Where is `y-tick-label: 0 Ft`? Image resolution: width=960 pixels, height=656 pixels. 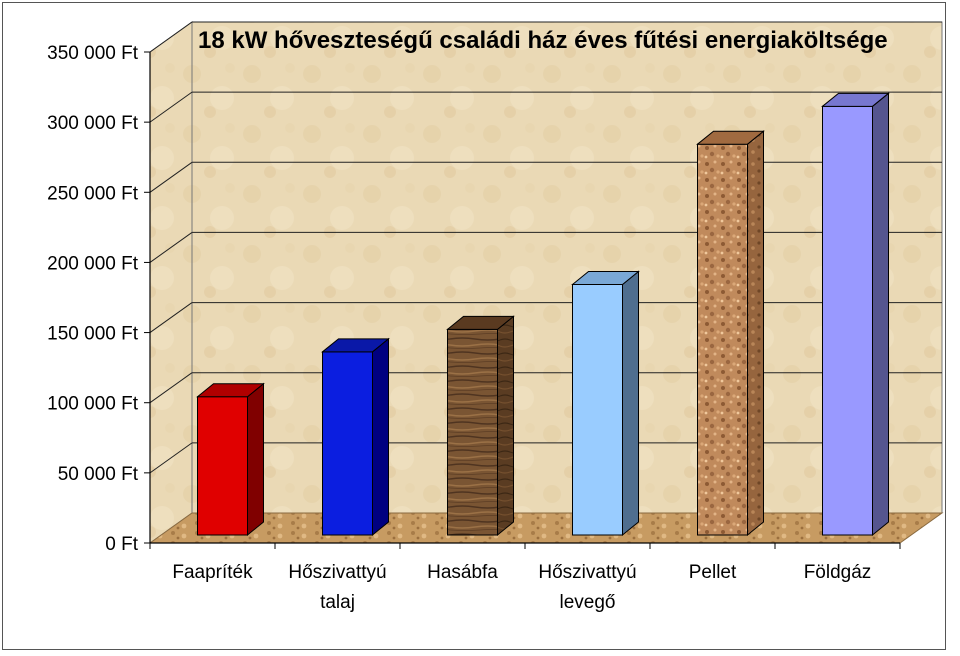
y-tick-label: 0 Ft is located at coordinates (121, 544).